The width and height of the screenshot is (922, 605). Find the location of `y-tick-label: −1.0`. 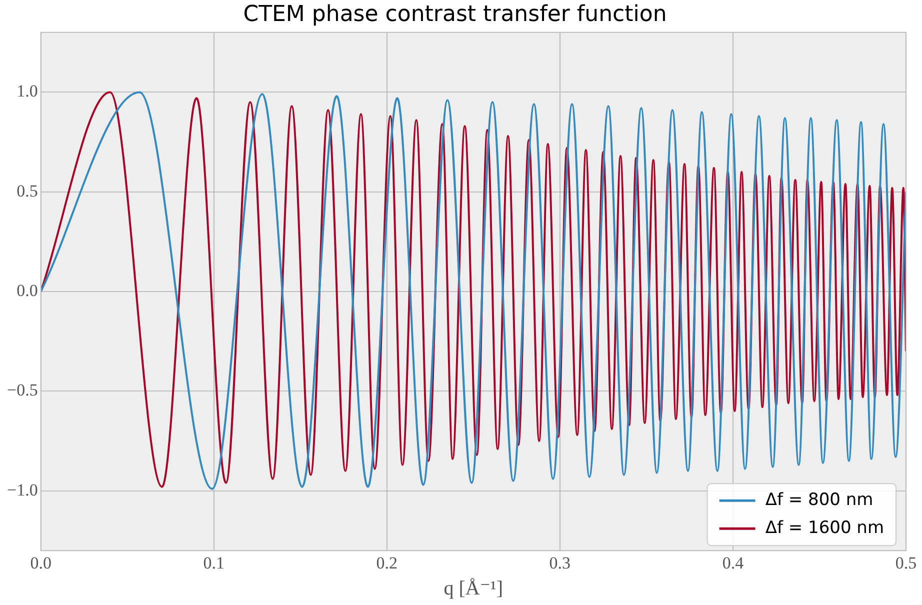

y-tick-label: −1.0 is located at coordinates (22, 490).